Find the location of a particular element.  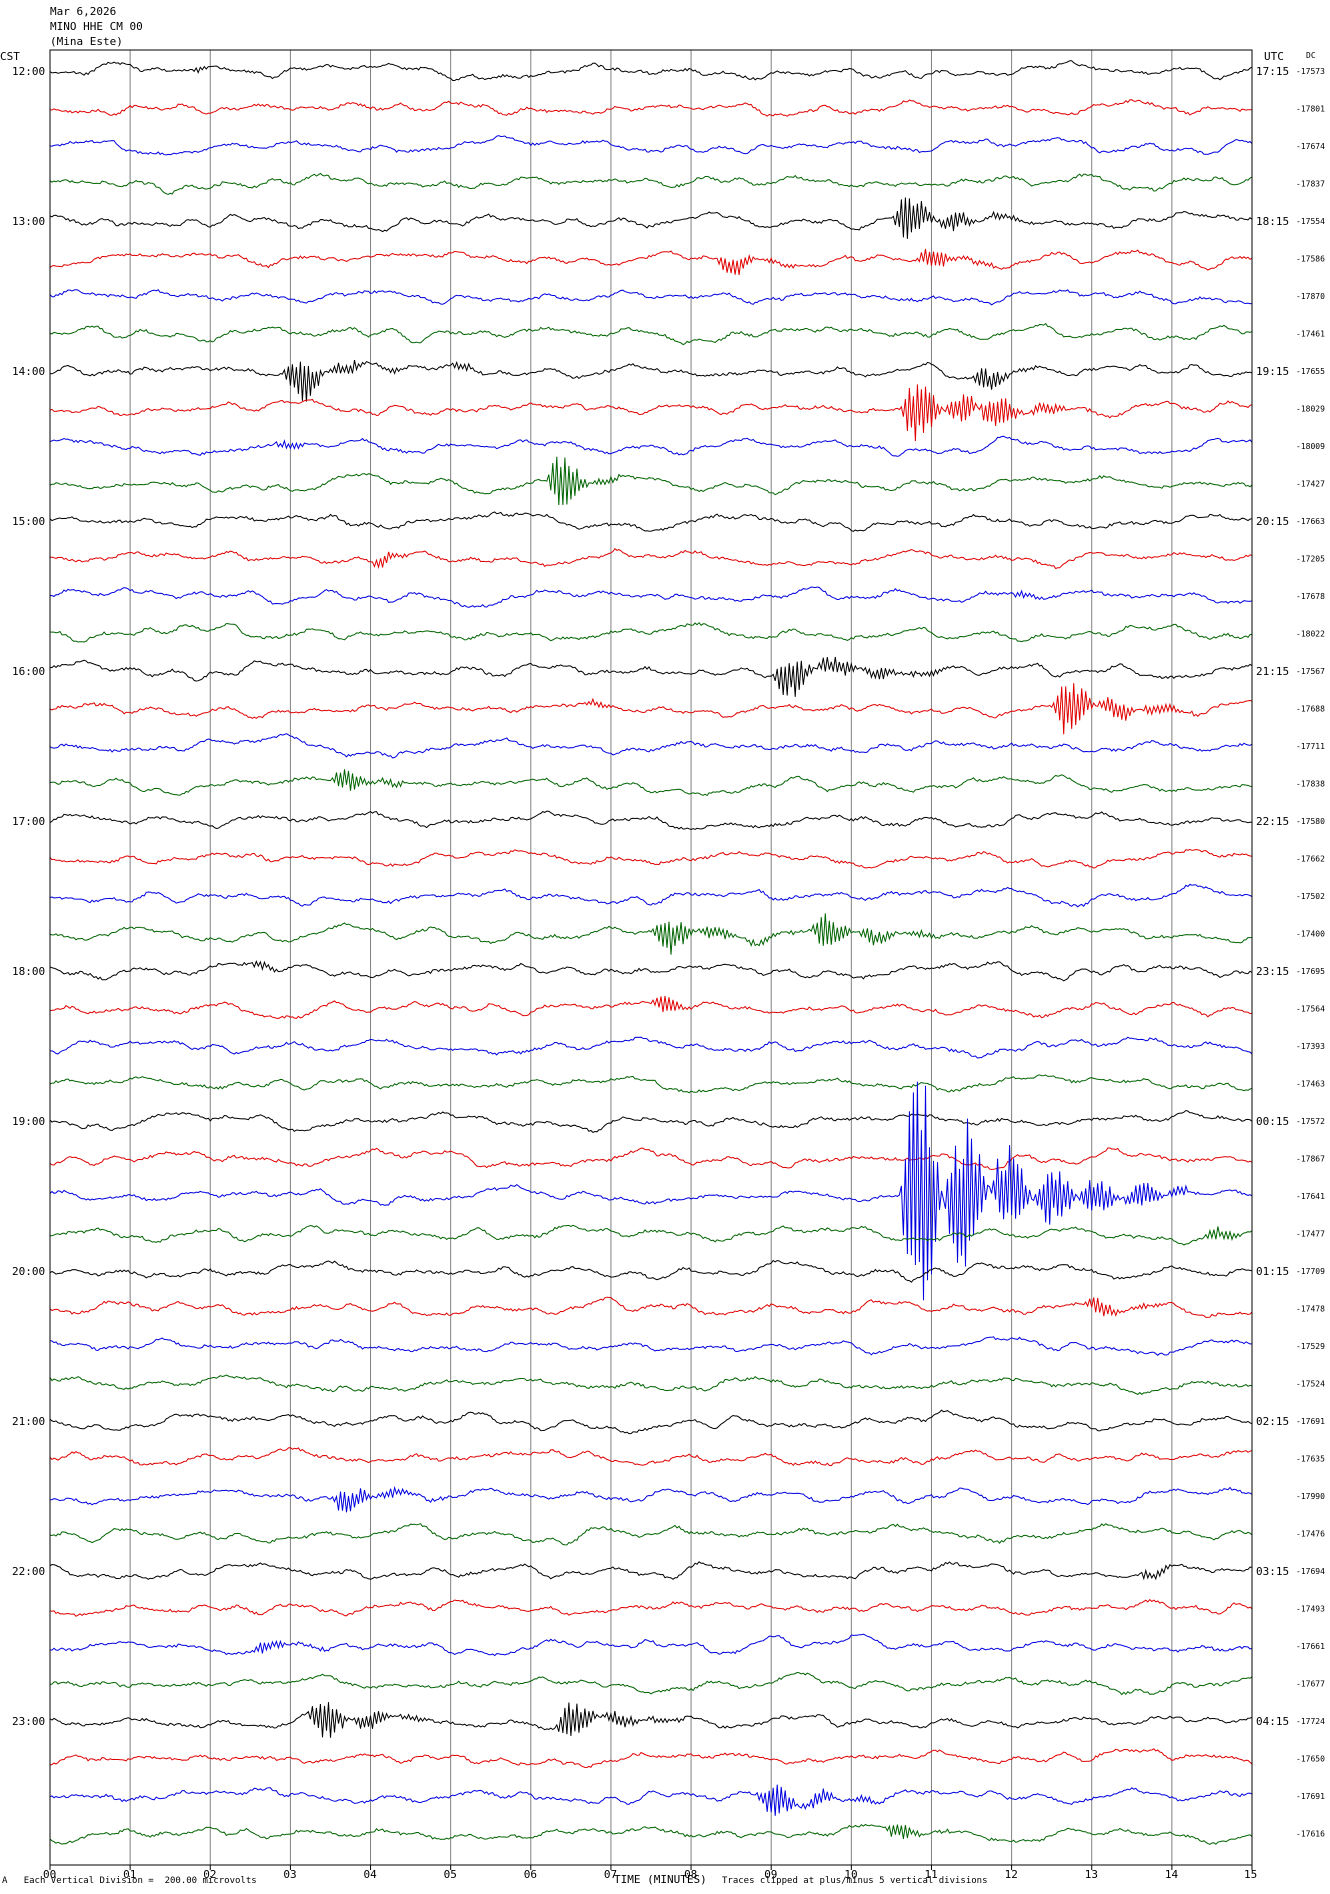

x-tick-label: 01 is located at coordinates (129, 1874).